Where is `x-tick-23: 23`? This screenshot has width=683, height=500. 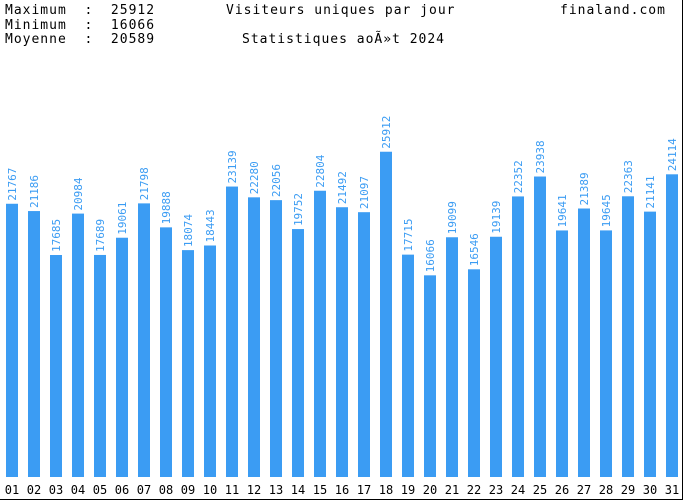
x-tick-23: 23 is located at coordinates (496, 490).